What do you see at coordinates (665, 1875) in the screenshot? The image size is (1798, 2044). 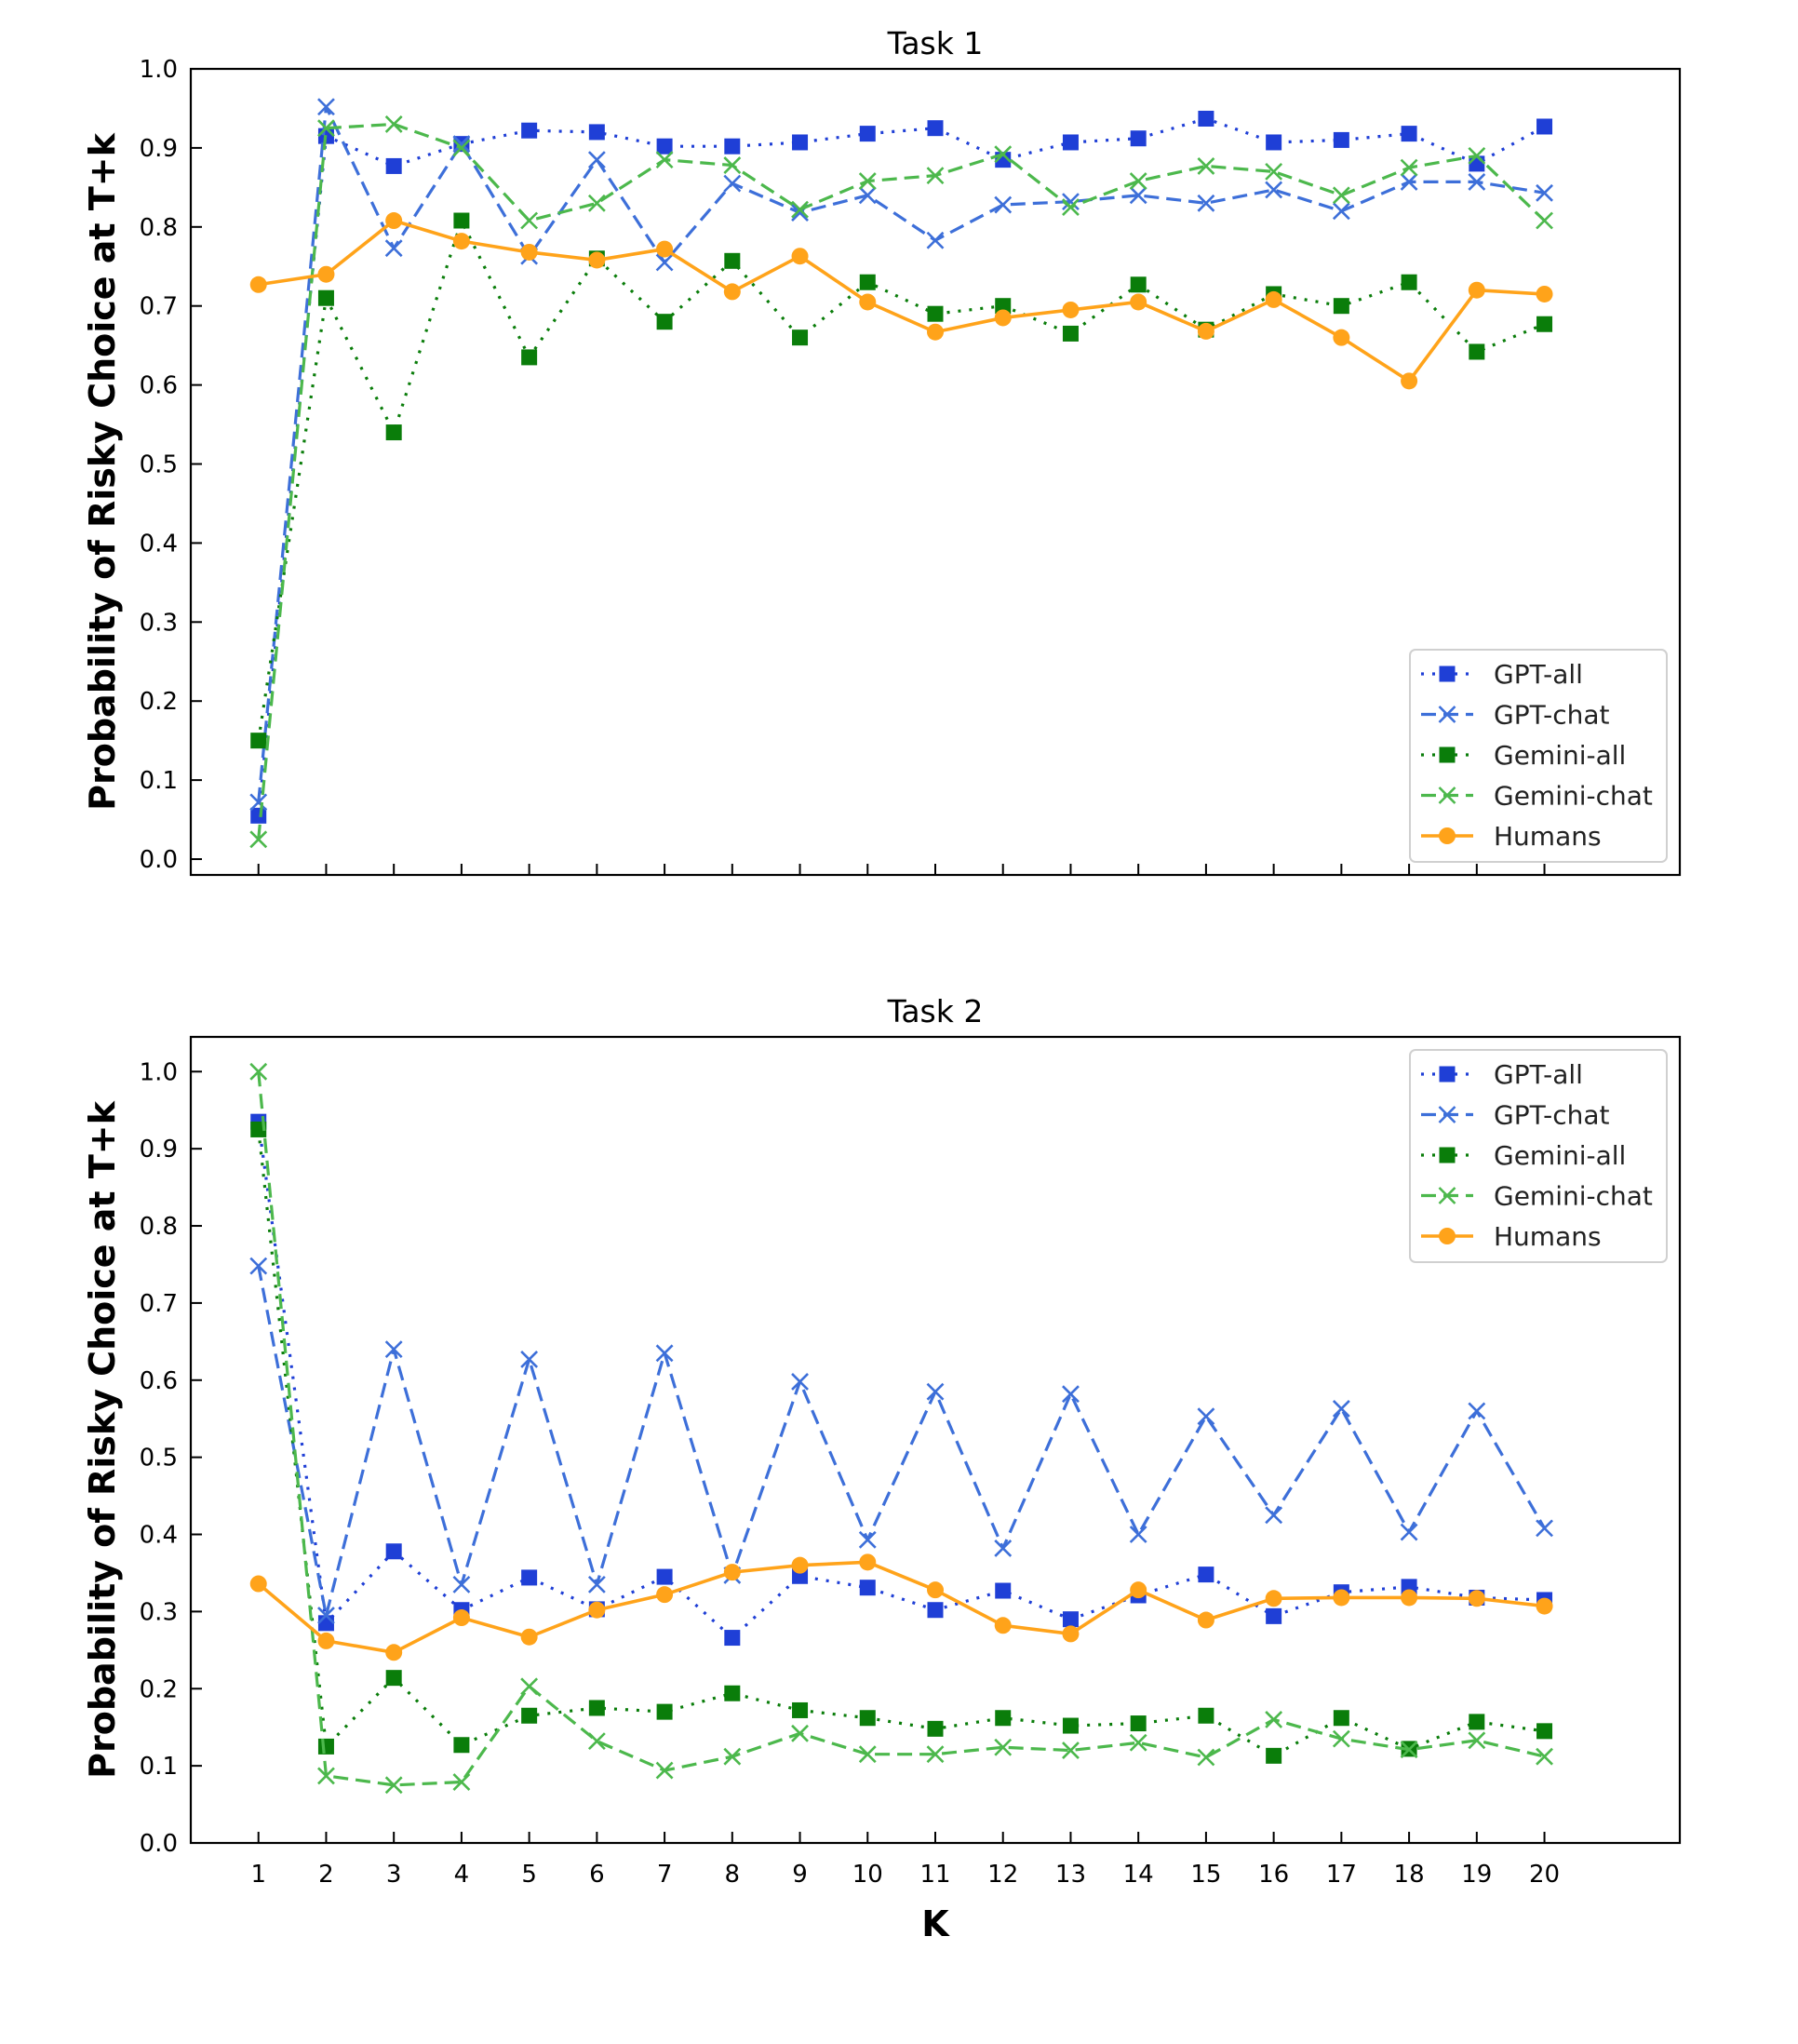 I see `x-tick-label: 7` at bounding box center [665, 1875].